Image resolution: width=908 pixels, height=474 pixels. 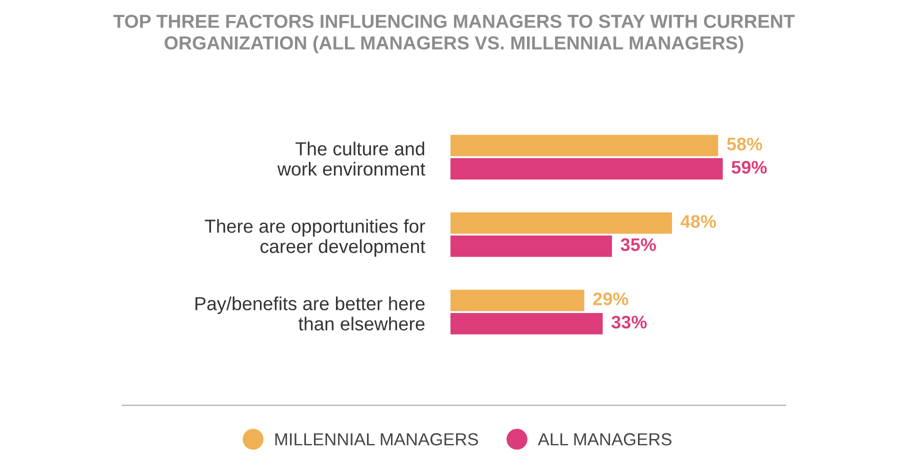 What do you see at coordinates (315, 238) in the screenshot?
I see `y-tick-label: There are opportunities for career development` at bounding box center [315, 238].